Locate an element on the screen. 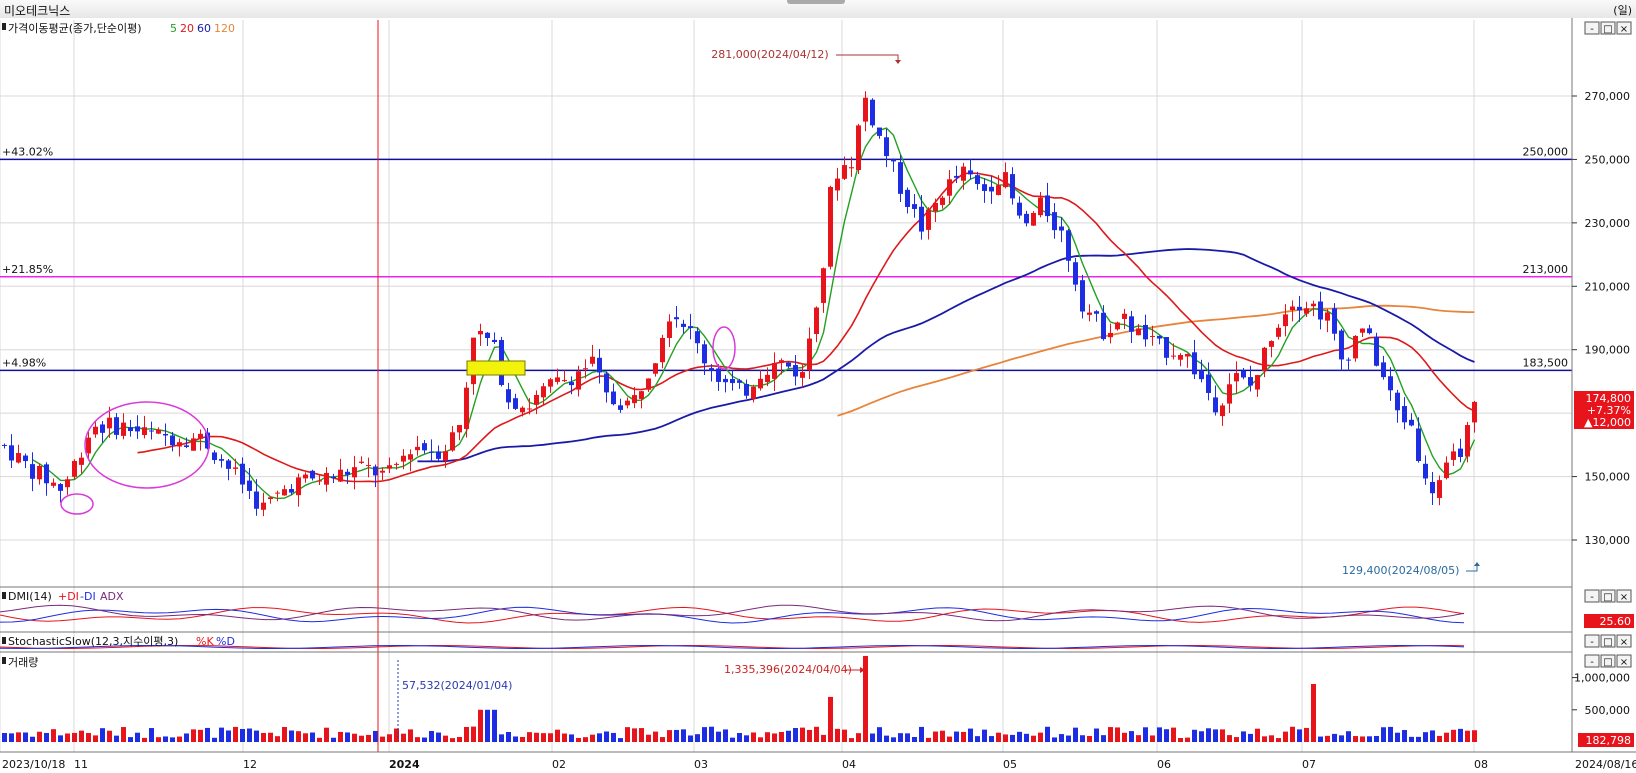  period-unit: (일) is located at coordinates (1622, 10).